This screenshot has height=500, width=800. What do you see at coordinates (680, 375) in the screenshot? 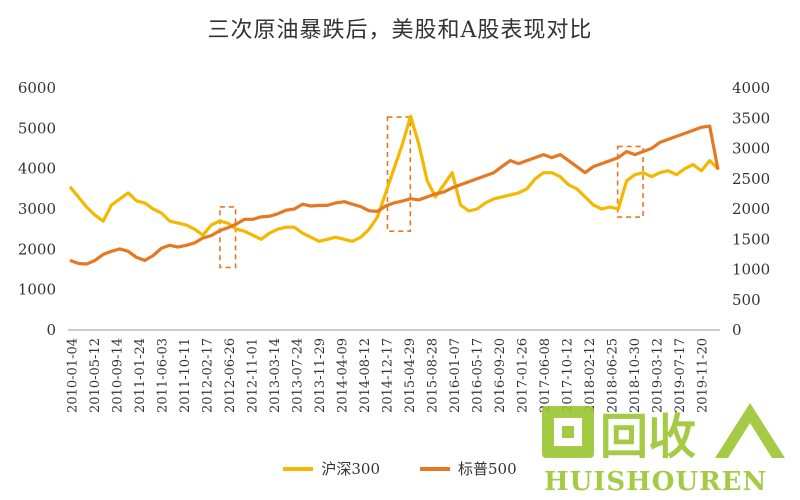
I see `x-tick-label: 2019-07-17` at bounding box center [680, 375].